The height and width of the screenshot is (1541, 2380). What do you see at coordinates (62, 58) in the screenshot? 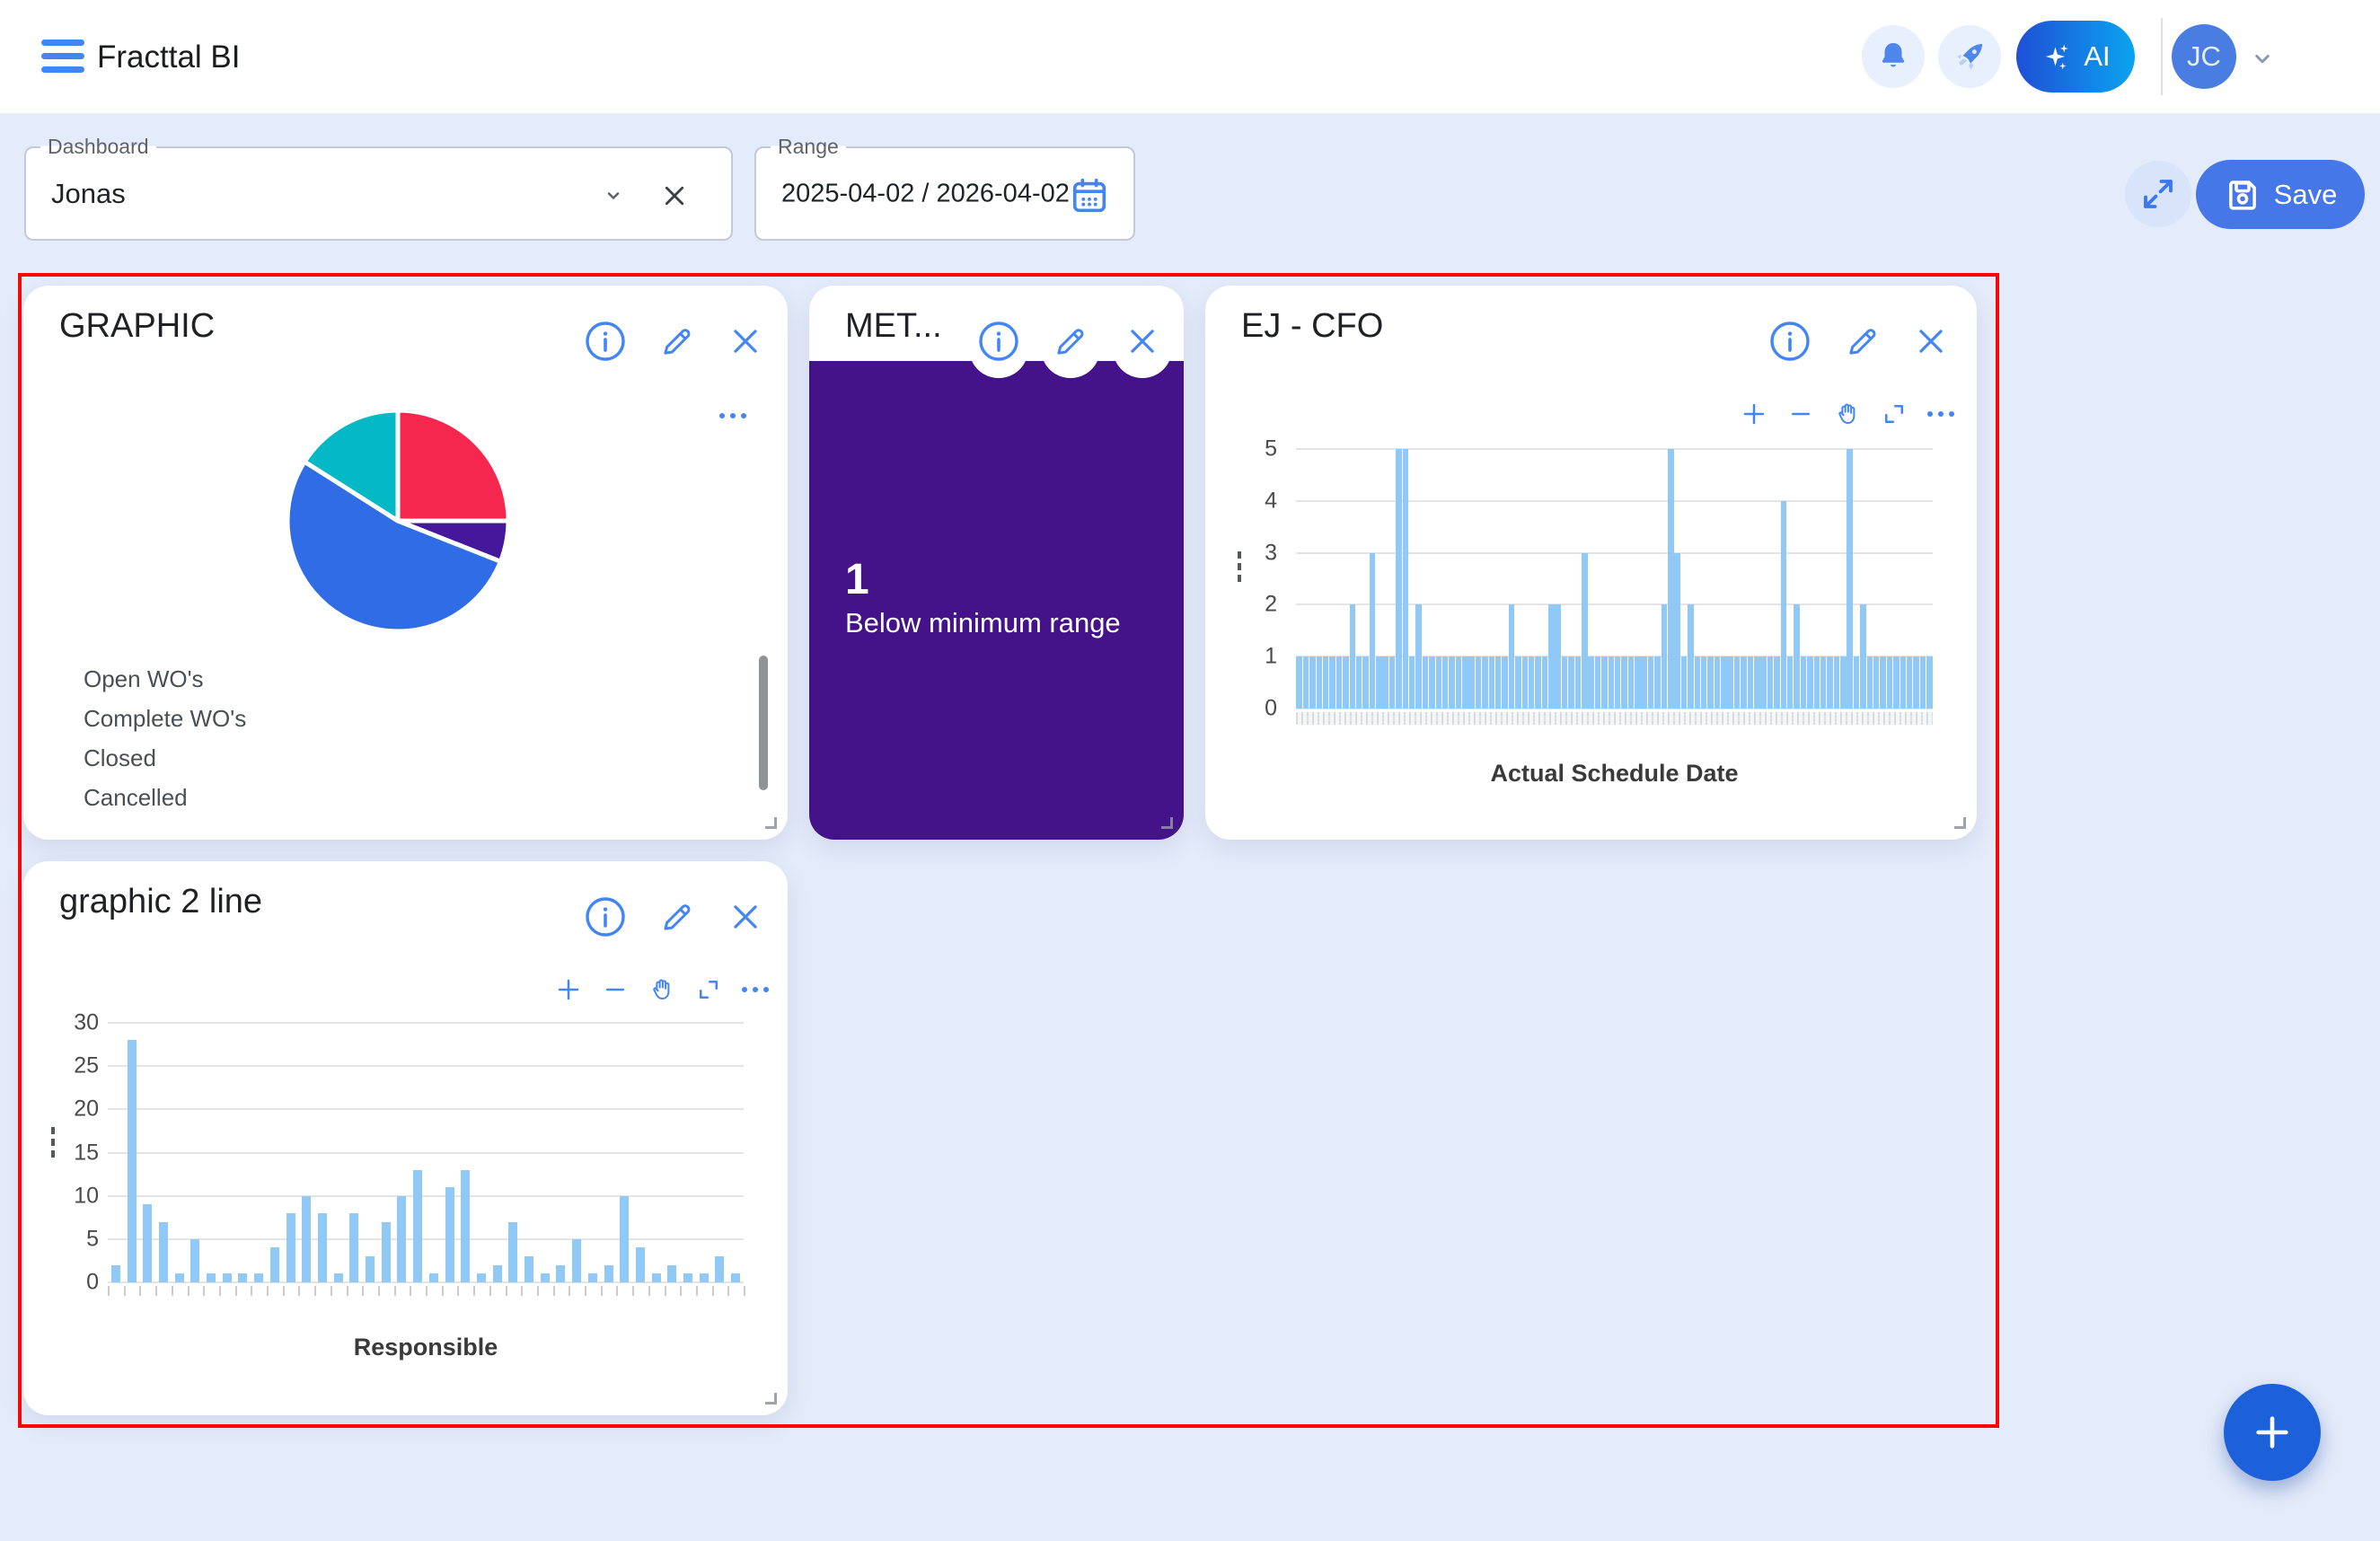
I see `menu-icon` at bounding box center [62, 58].